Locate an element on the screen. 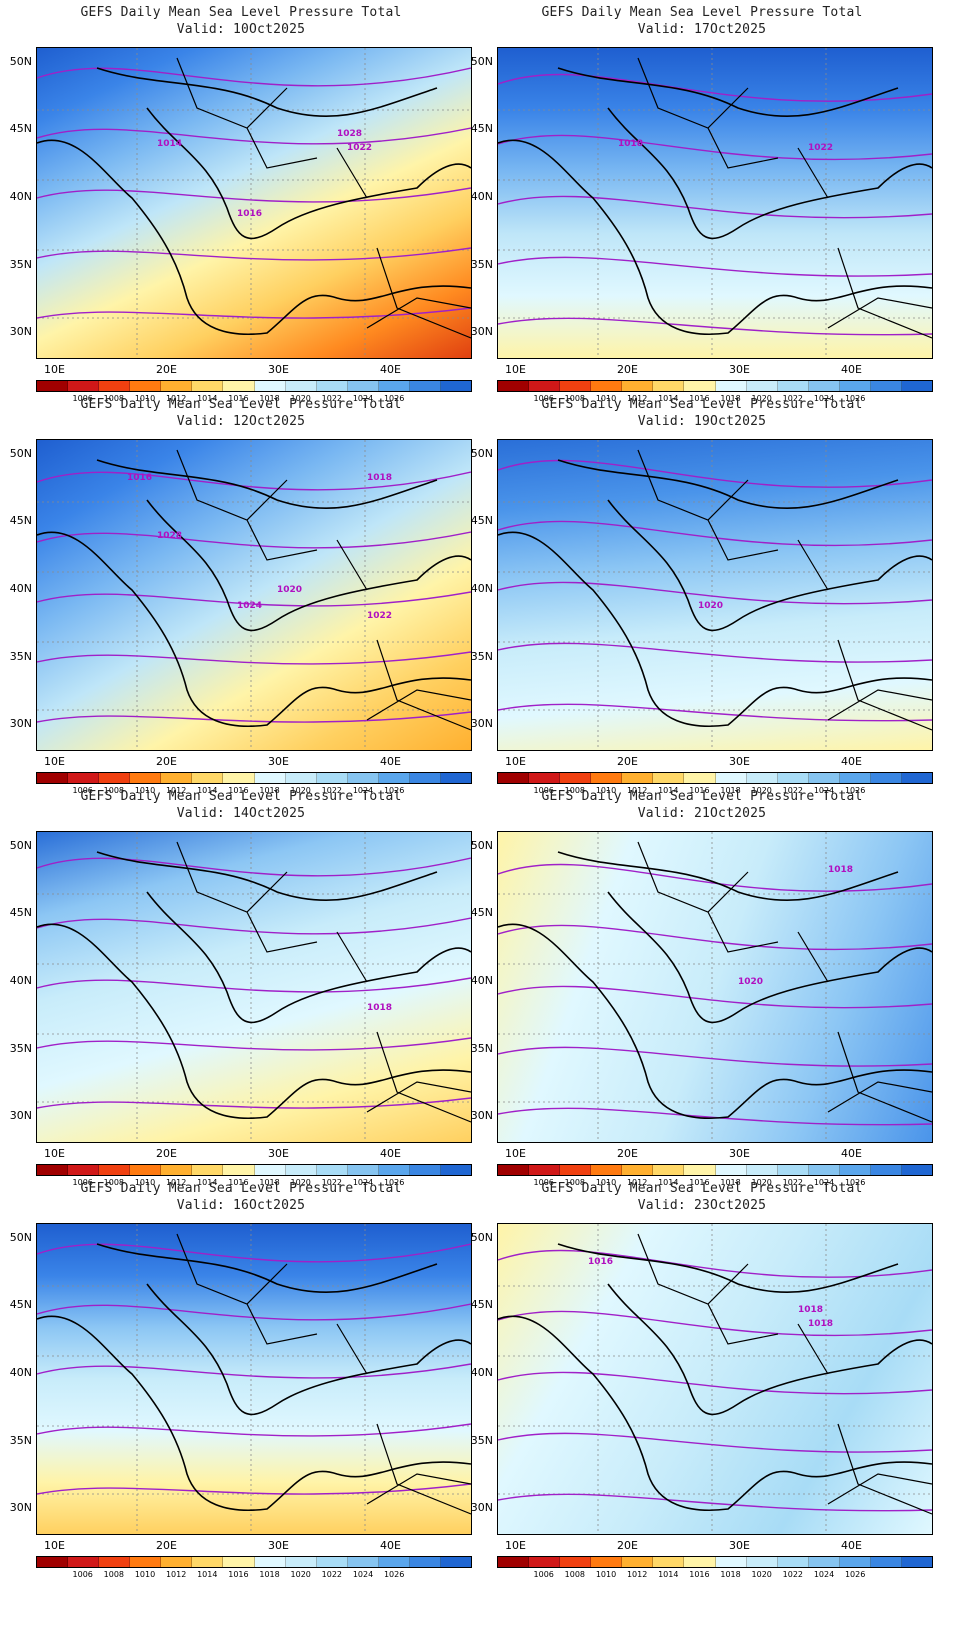  map-overlay: 1018 is located at coordinates (254, 987).